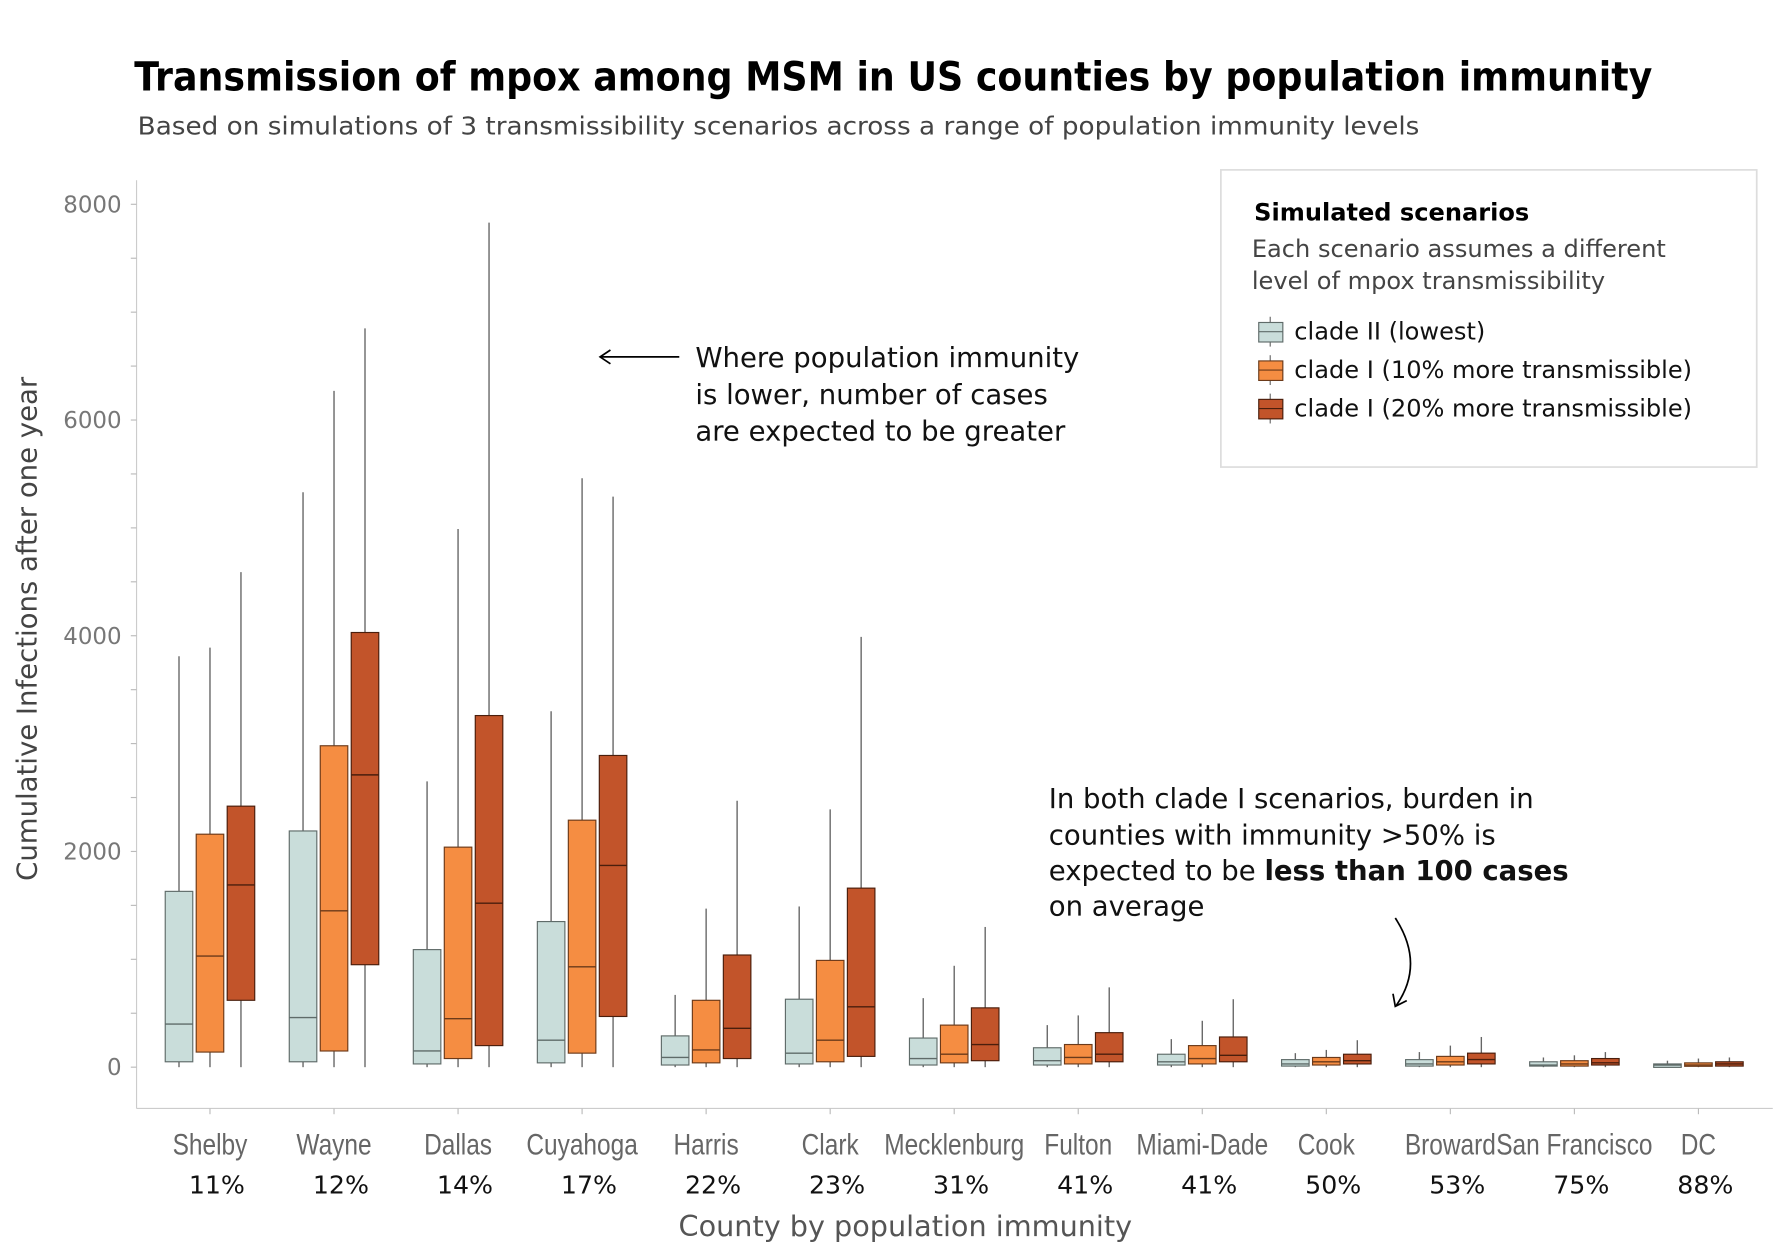  Describe the element at coordinates (333, 1144) in the screenshot. I see `x-tick-label-county: Wayne` at that location.